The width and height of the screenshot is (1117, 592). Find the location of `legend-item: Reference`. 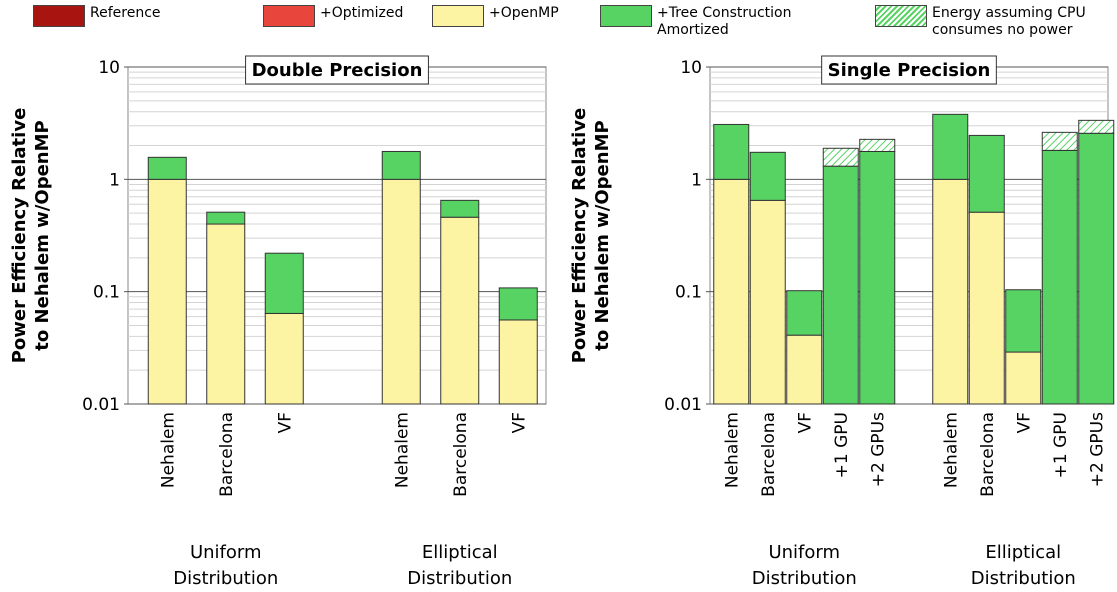

legend-item: Reference is located at coordinates (97, 16).